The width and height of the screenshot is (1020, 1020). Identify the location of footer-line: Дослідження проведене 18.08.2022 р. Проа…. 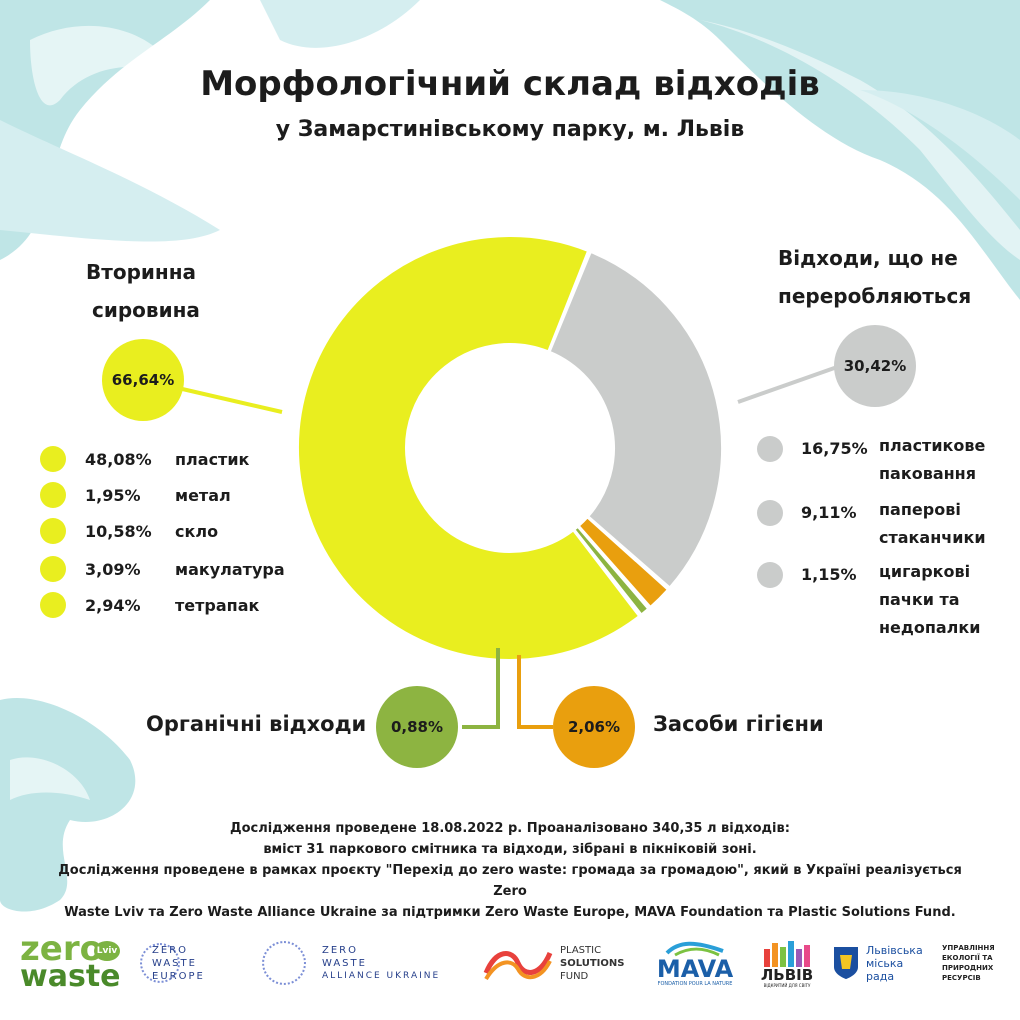
(510, 828).